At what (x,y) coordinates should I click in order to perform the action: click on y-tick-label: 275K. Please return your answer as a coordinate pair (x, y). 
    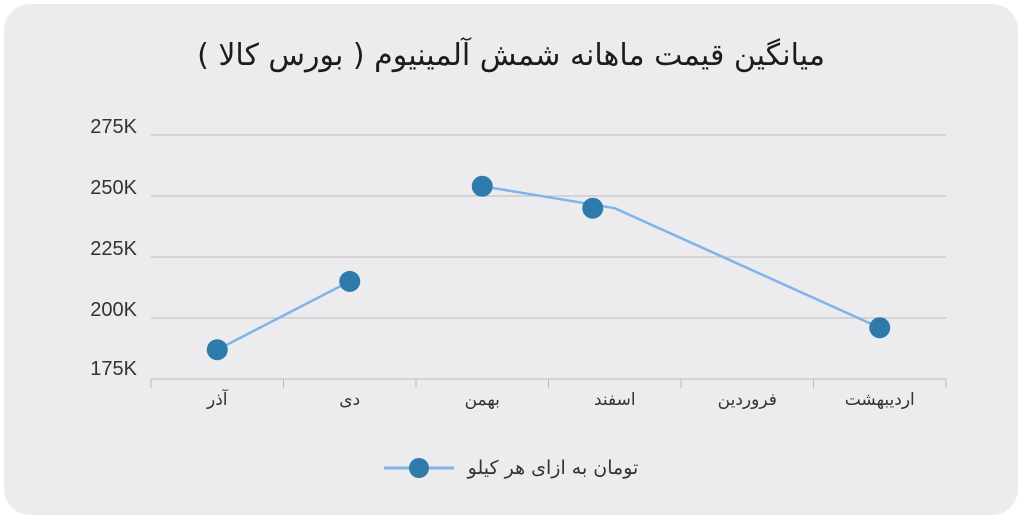
    Looking at the image, I should click on (113, 127).